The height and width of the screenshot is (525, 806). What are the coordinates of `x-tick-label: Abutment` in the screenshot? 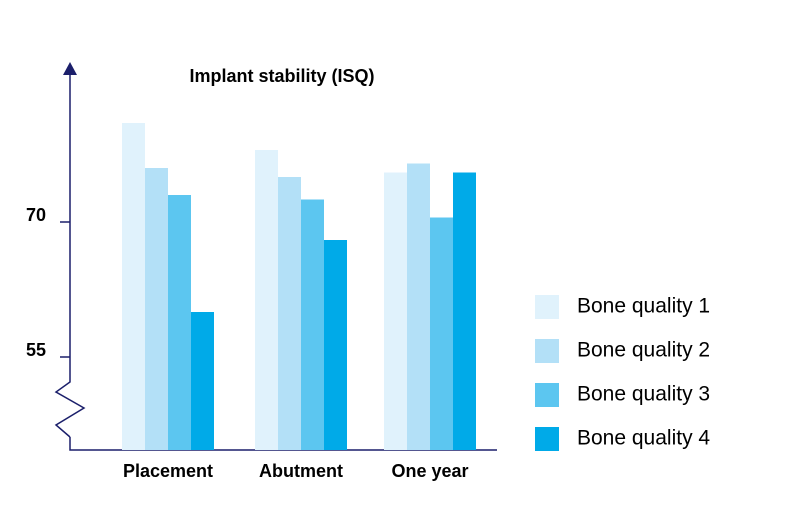 It's located at (301, 471).